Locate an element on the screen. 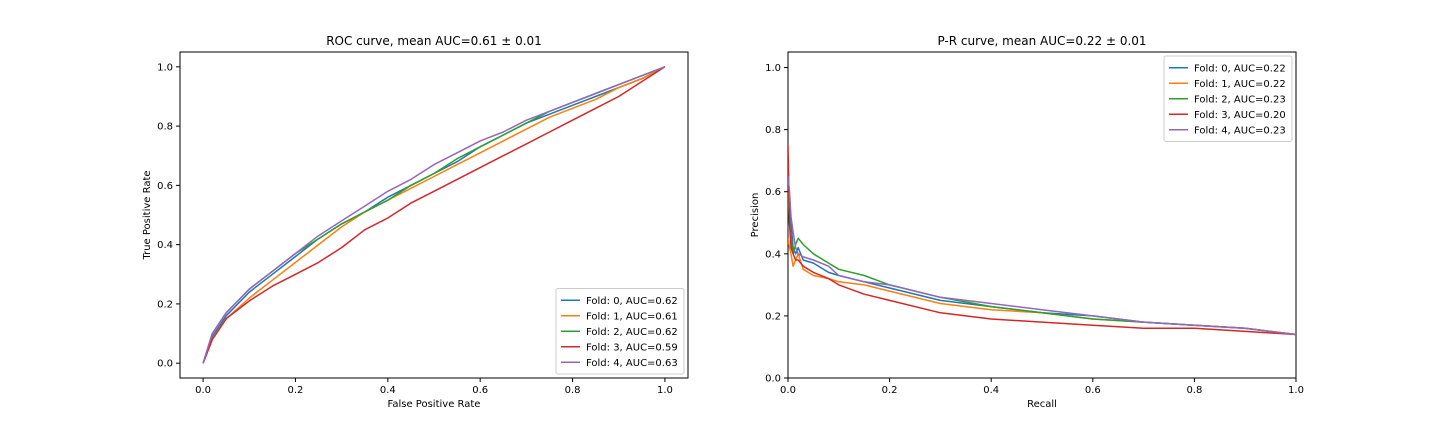 The height and width of the screenshot is (432, 1440). x-axis-label: Recall is located at coordinates (1042, 404).